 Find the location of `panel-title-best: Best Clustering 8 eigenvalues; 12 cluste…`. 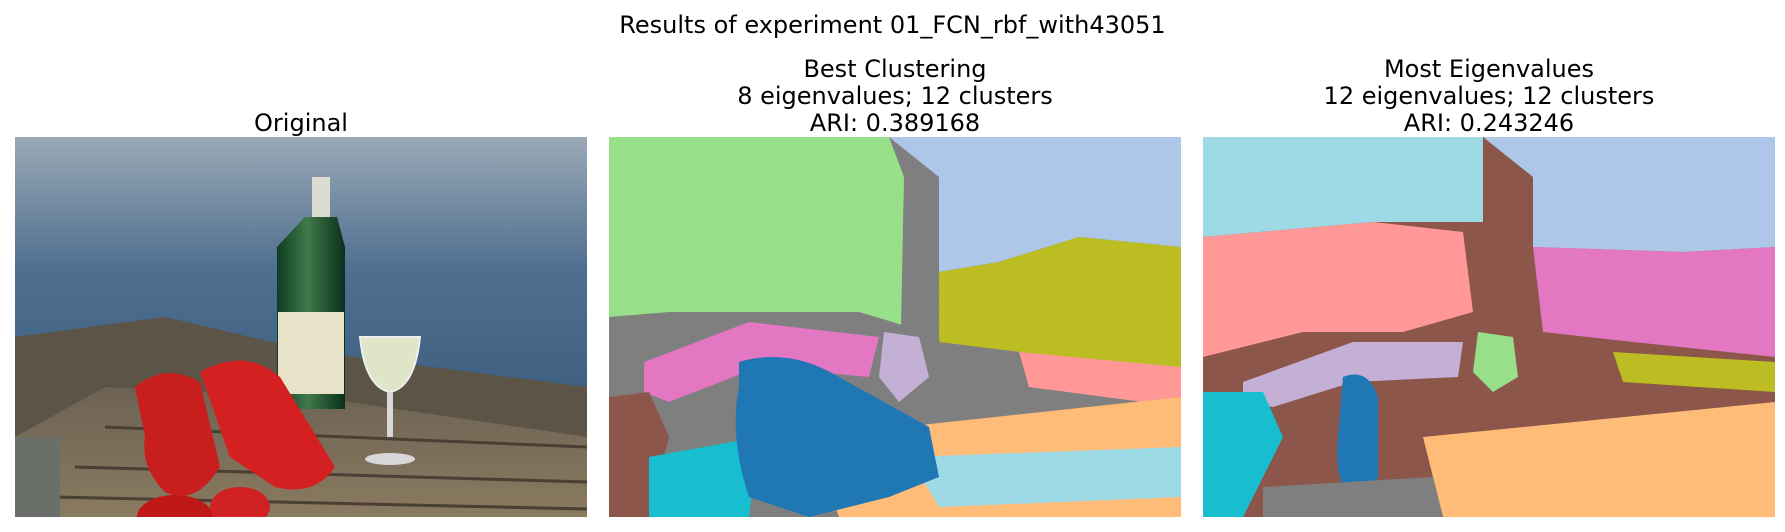

panel-title-best: Best Clustering 8 eigenvalues; 12 cluste… is located at coordinates (895, 96).